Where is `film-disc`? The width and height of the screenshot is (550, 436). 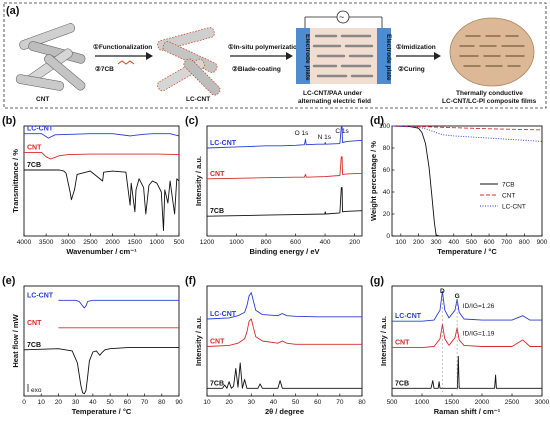 film-disc is located at coordinates (492, 52).